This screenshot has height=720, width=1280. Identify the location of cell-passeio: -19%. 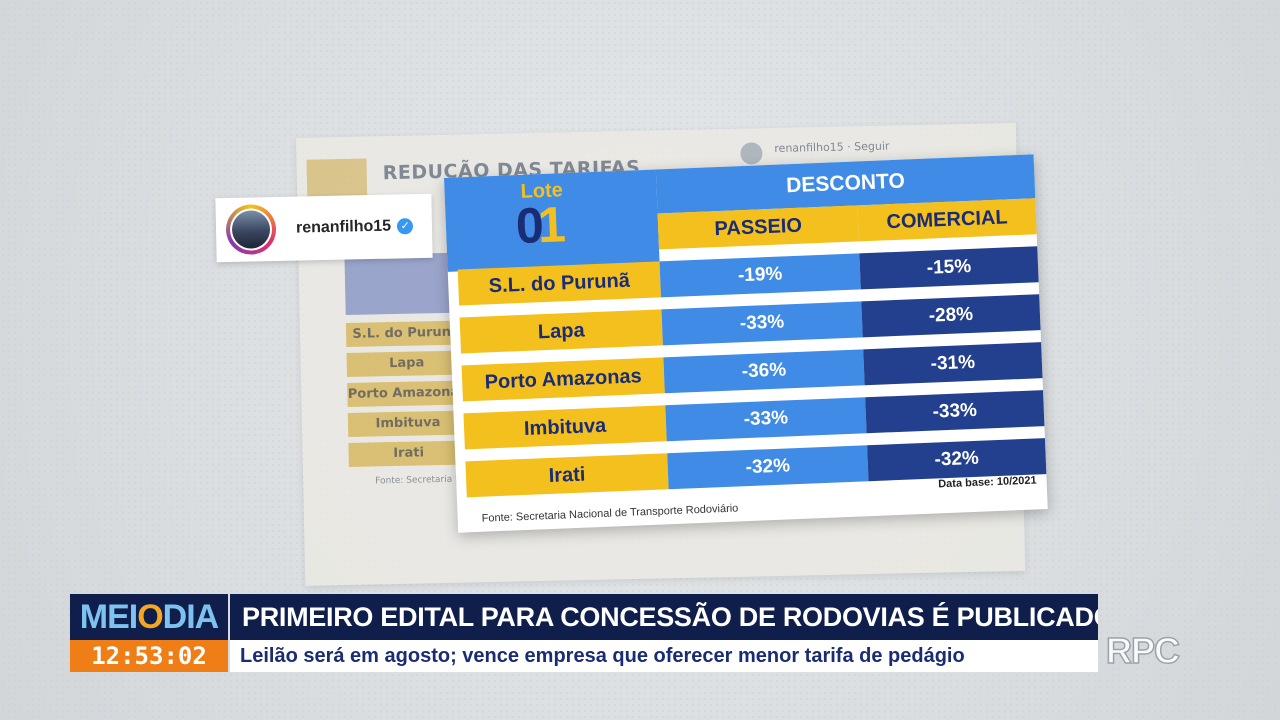
(760, 275).